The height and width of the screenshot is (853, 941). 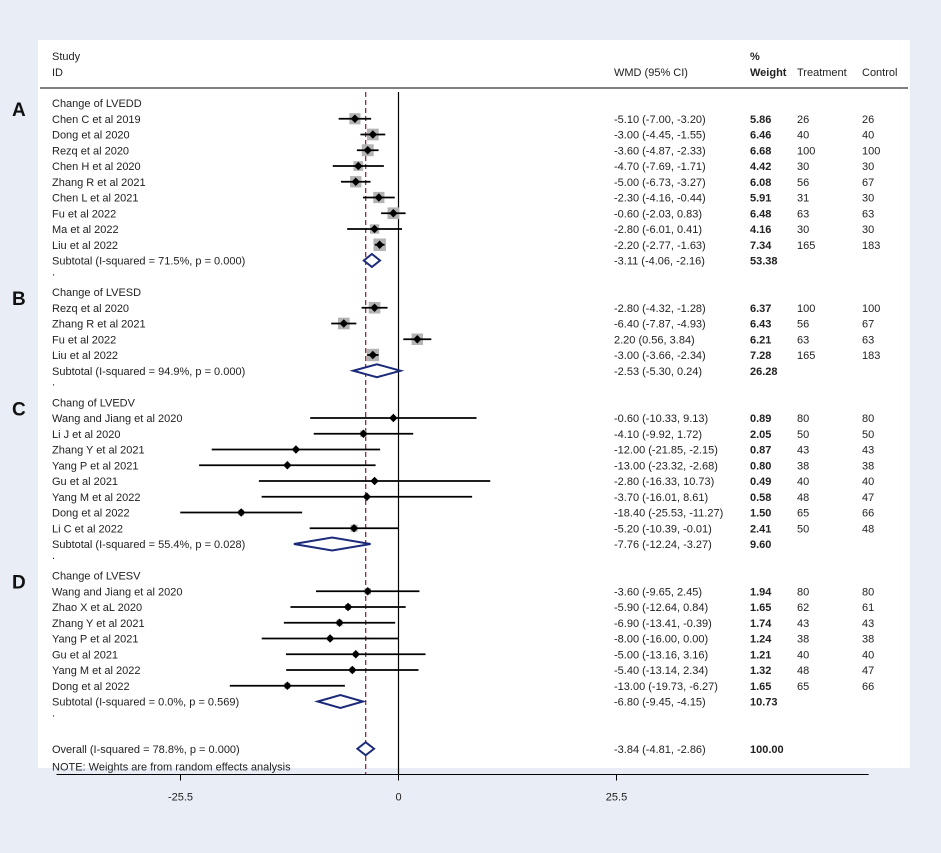 I want to click on study-control: 61, so click(x=868, y=608).